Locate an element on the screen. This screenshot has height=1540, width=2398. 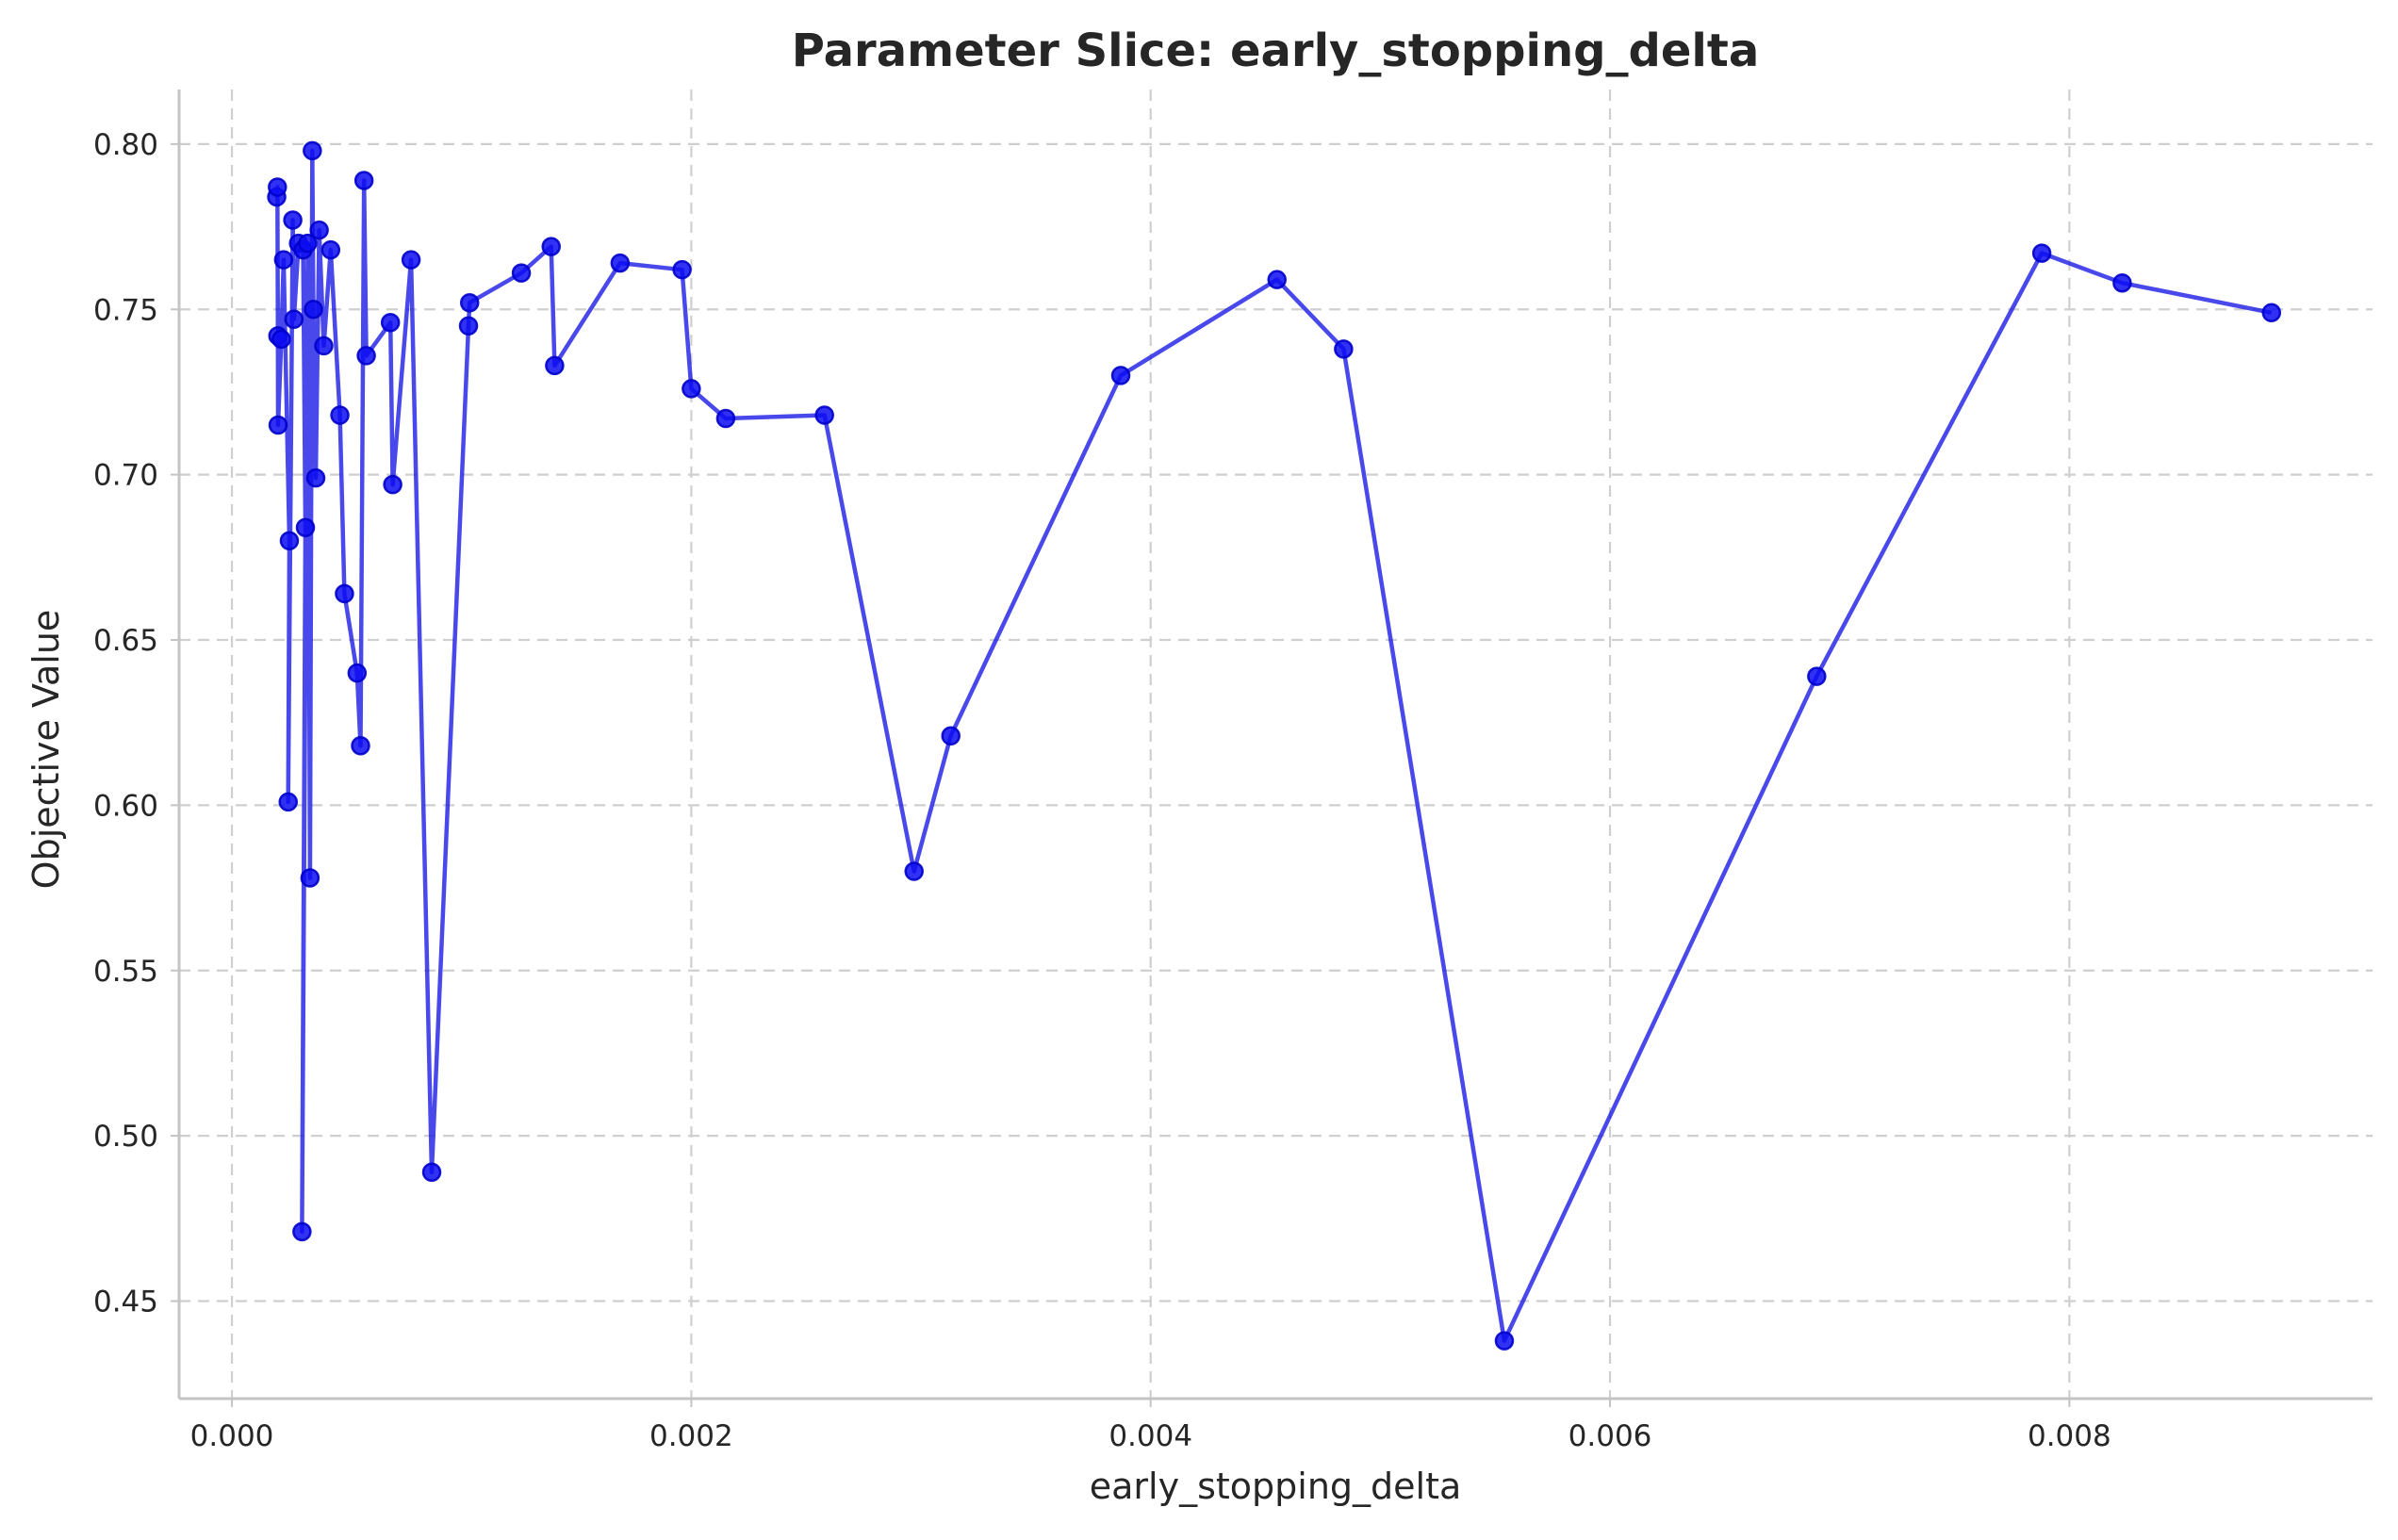
x-axis-label: early_stopping_delta is located at coordinates (1276, 1486).